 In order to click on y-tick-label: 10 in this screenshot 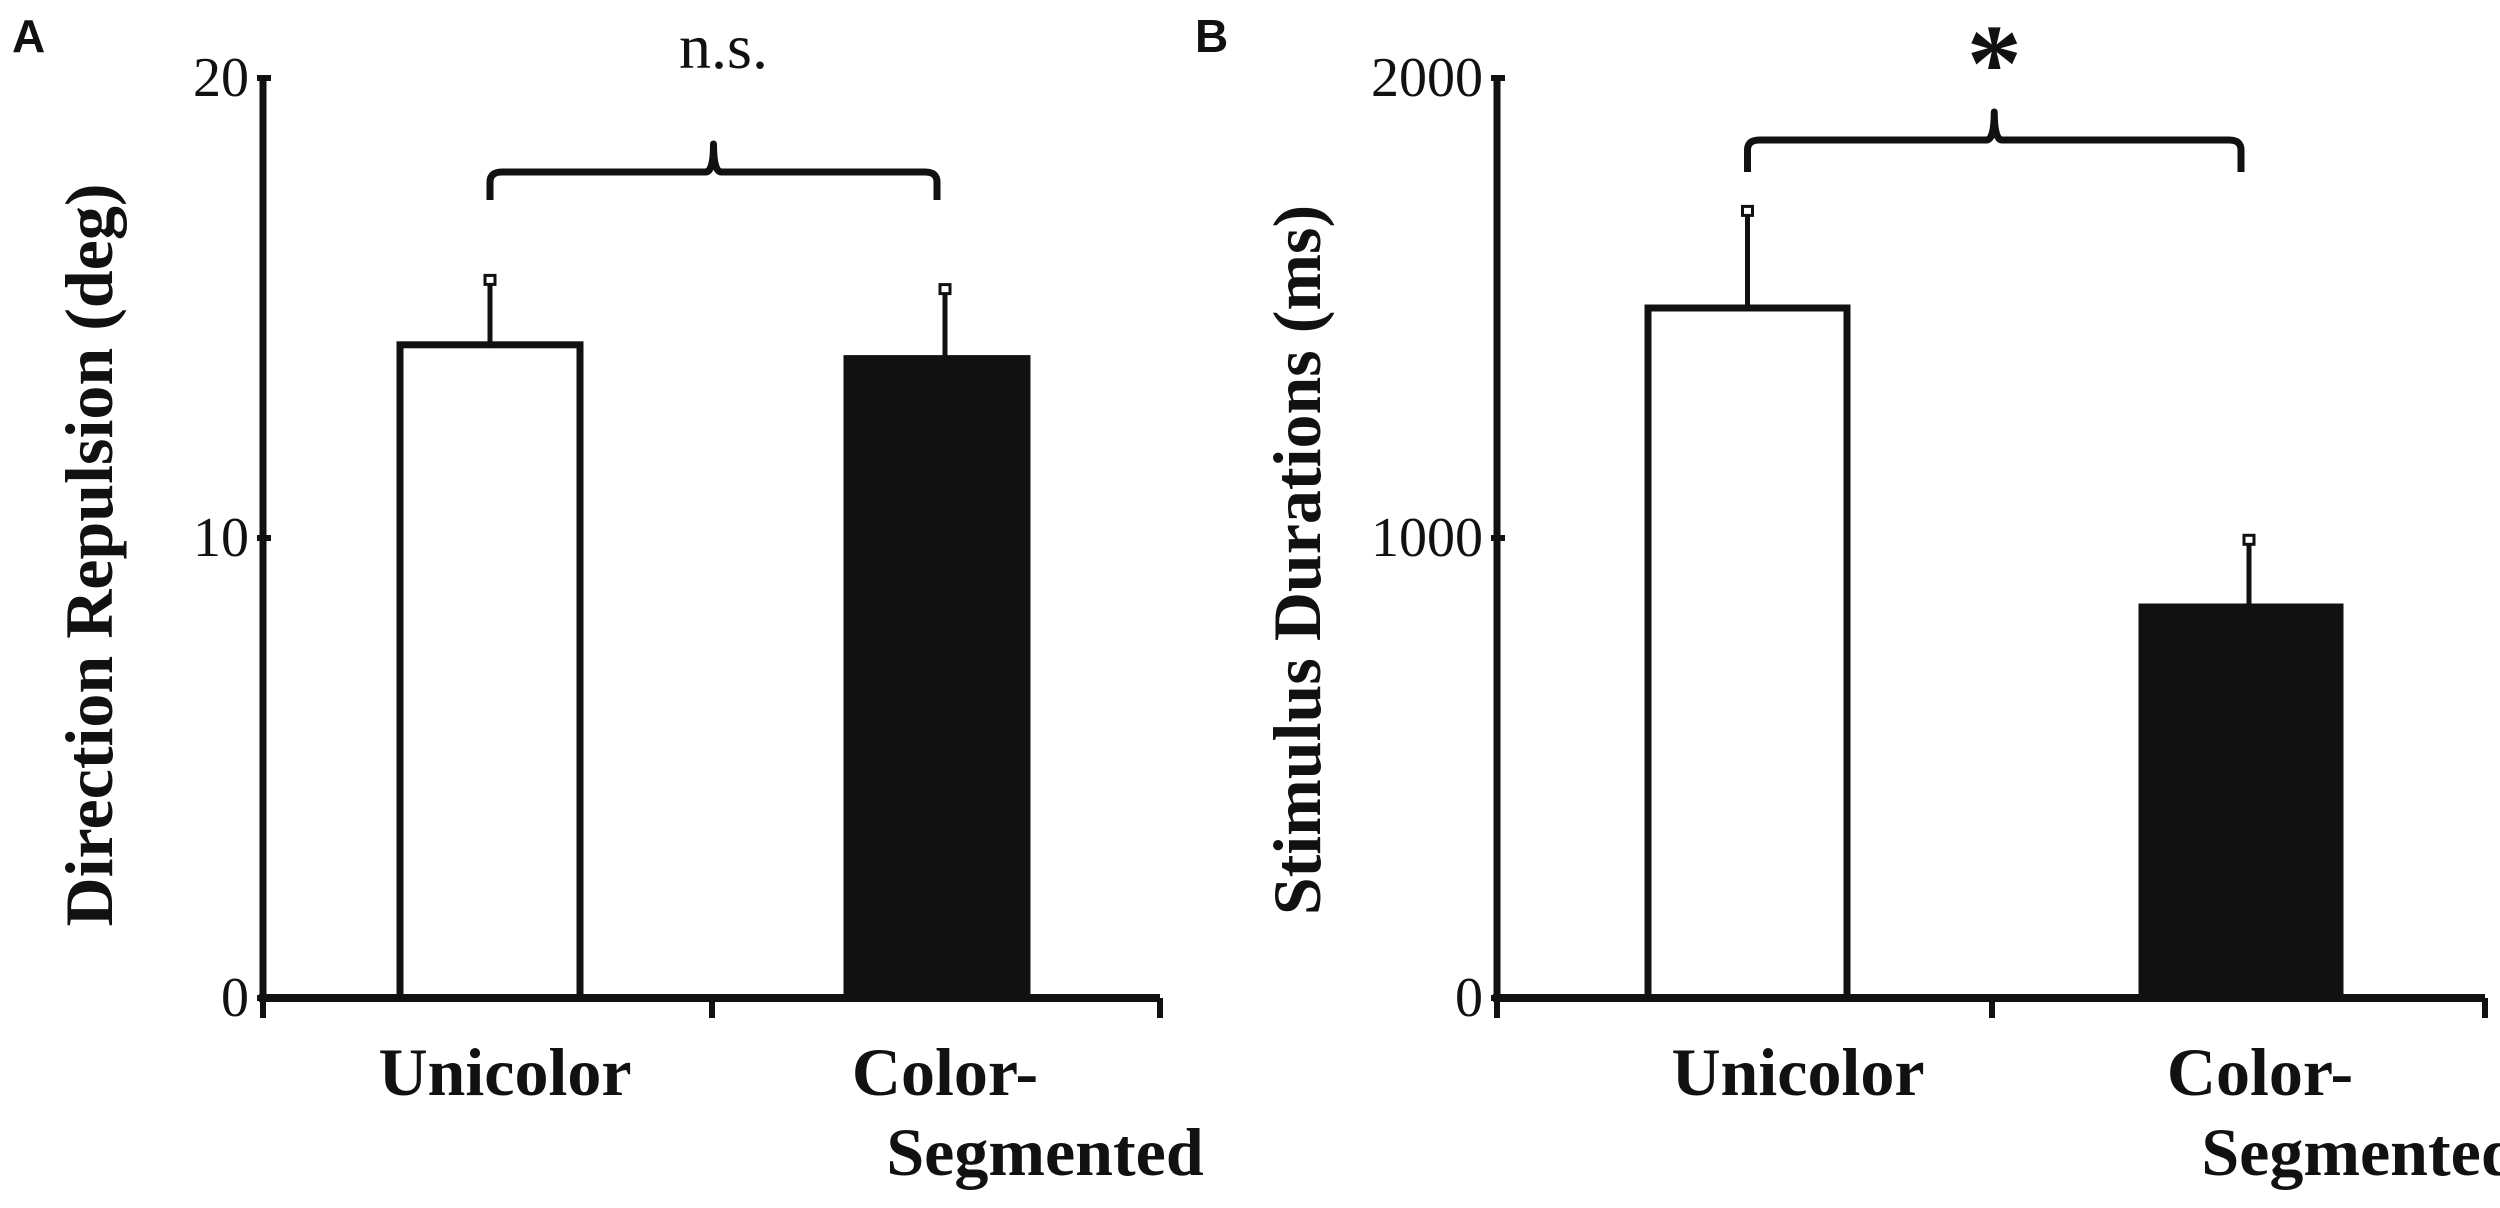, I will do `click(221, 538)`.